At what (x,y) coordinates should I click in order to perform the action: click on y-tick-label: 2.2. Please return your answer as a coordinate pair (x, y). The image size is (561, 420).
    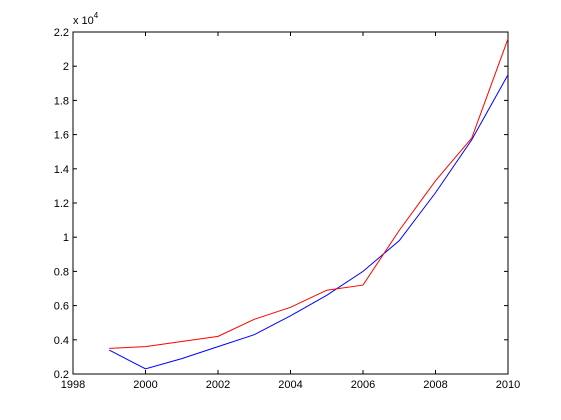
    Looking at the image, I should click on (61, 33).